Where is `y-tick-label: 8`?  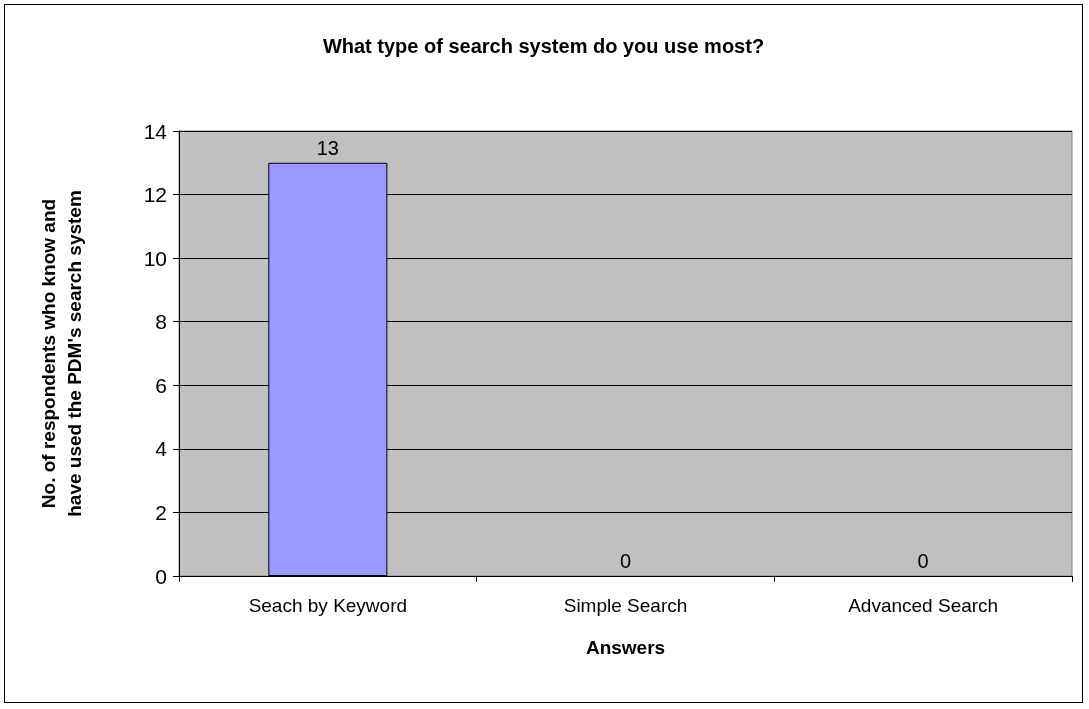
y-tick-label: 8 is located at coordinates (161, 322).